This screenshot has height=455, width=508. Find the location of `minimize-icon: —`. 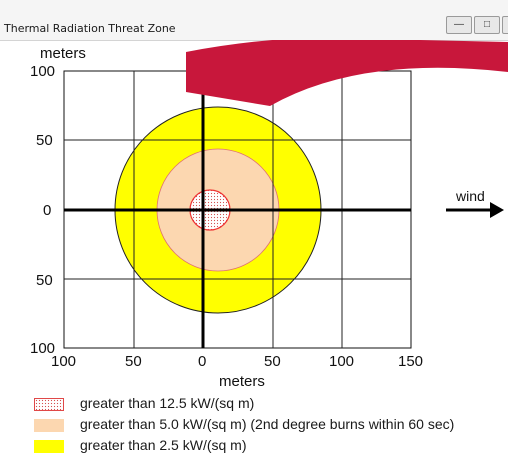

minimize-icon: — is located at coordinates (459, 24).